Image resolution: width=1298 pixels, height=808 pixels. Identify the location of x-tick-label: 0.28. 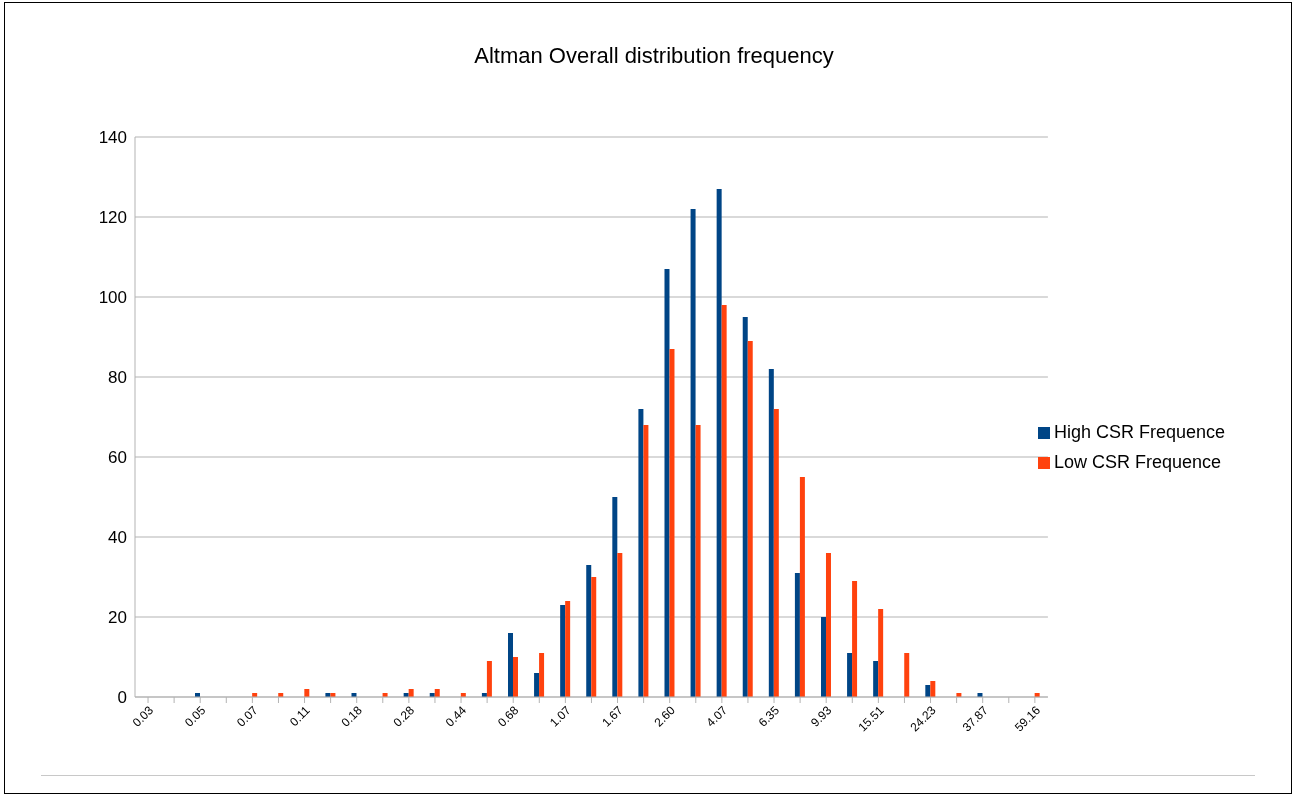
(404, 716).